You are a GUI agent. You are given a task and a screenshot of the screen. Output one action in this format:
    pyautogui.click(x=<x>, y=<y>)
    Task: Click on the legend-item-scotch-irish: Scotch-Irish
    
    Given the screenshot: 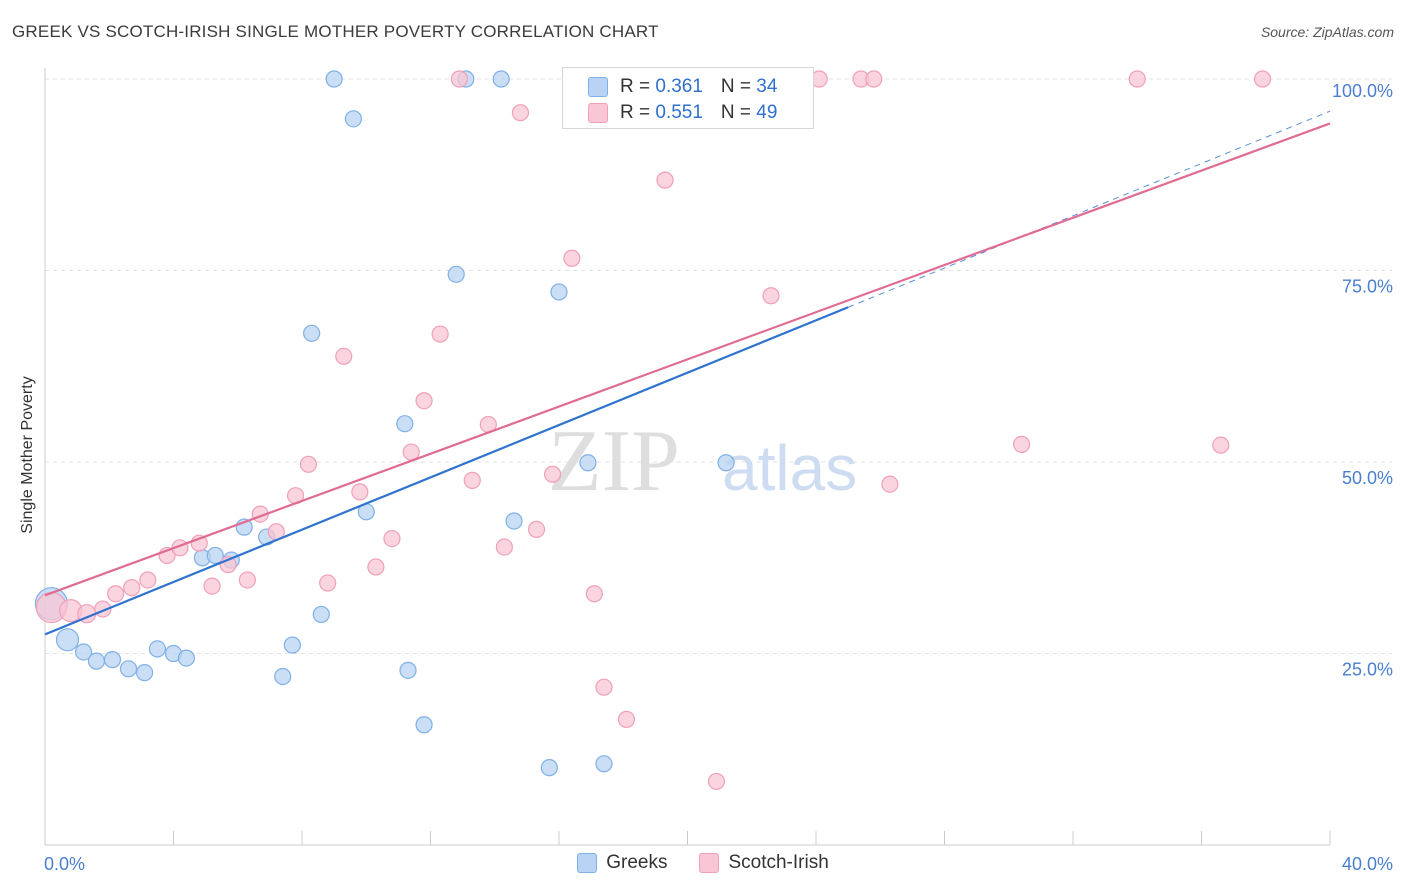 What is the action you would take?
    pyautogui.click(x=764, y=863)
    